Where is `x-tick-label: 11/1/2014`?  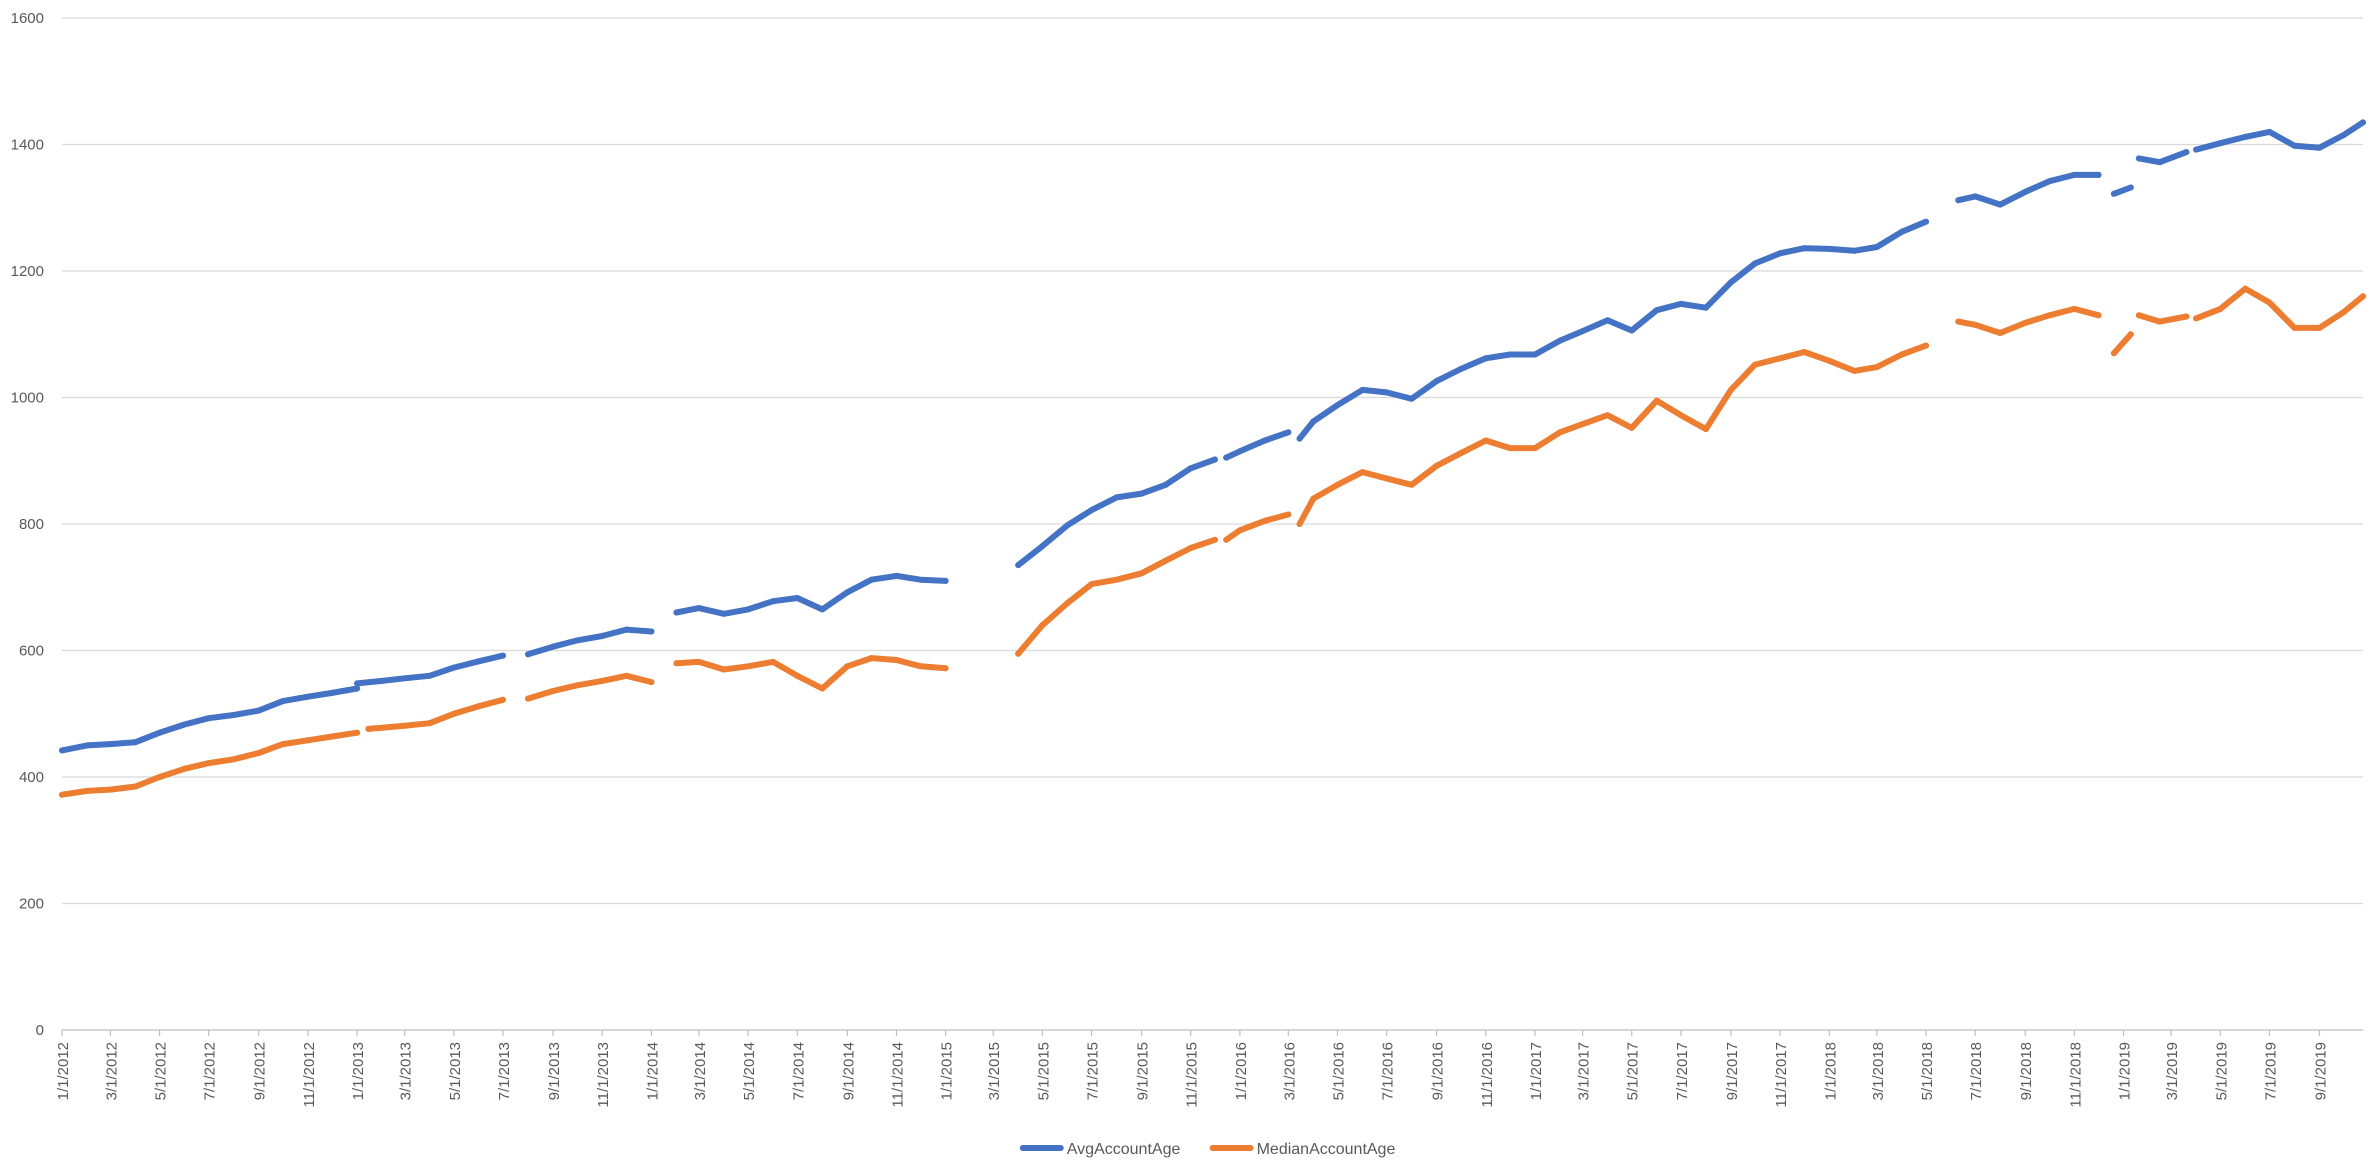 x-tick-label: 11/1/2014 is located at coordinates (897, 1075).